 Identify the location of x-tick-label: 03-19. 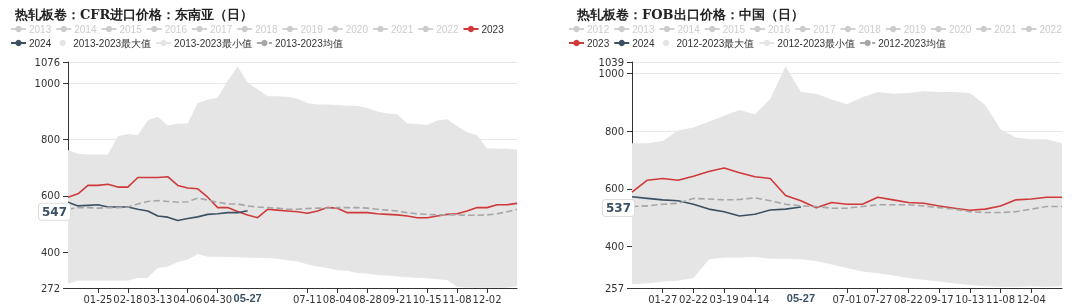
(724, 299).